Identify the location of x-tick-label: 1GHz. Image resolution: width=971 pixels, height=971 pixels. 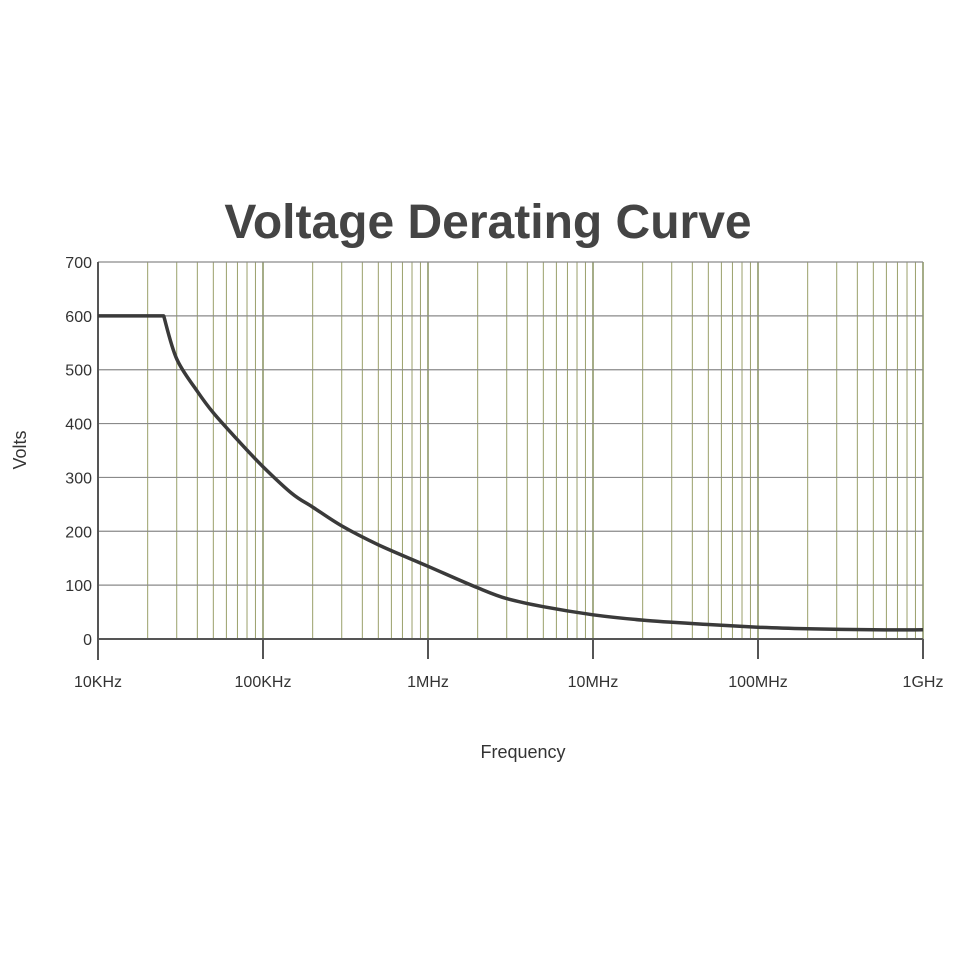
(923, 682).